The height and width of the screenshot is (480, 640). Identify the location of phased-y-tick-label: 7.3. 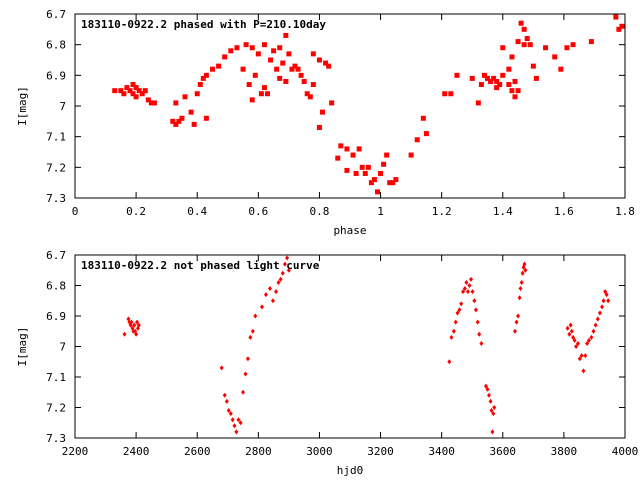
(56, 198).